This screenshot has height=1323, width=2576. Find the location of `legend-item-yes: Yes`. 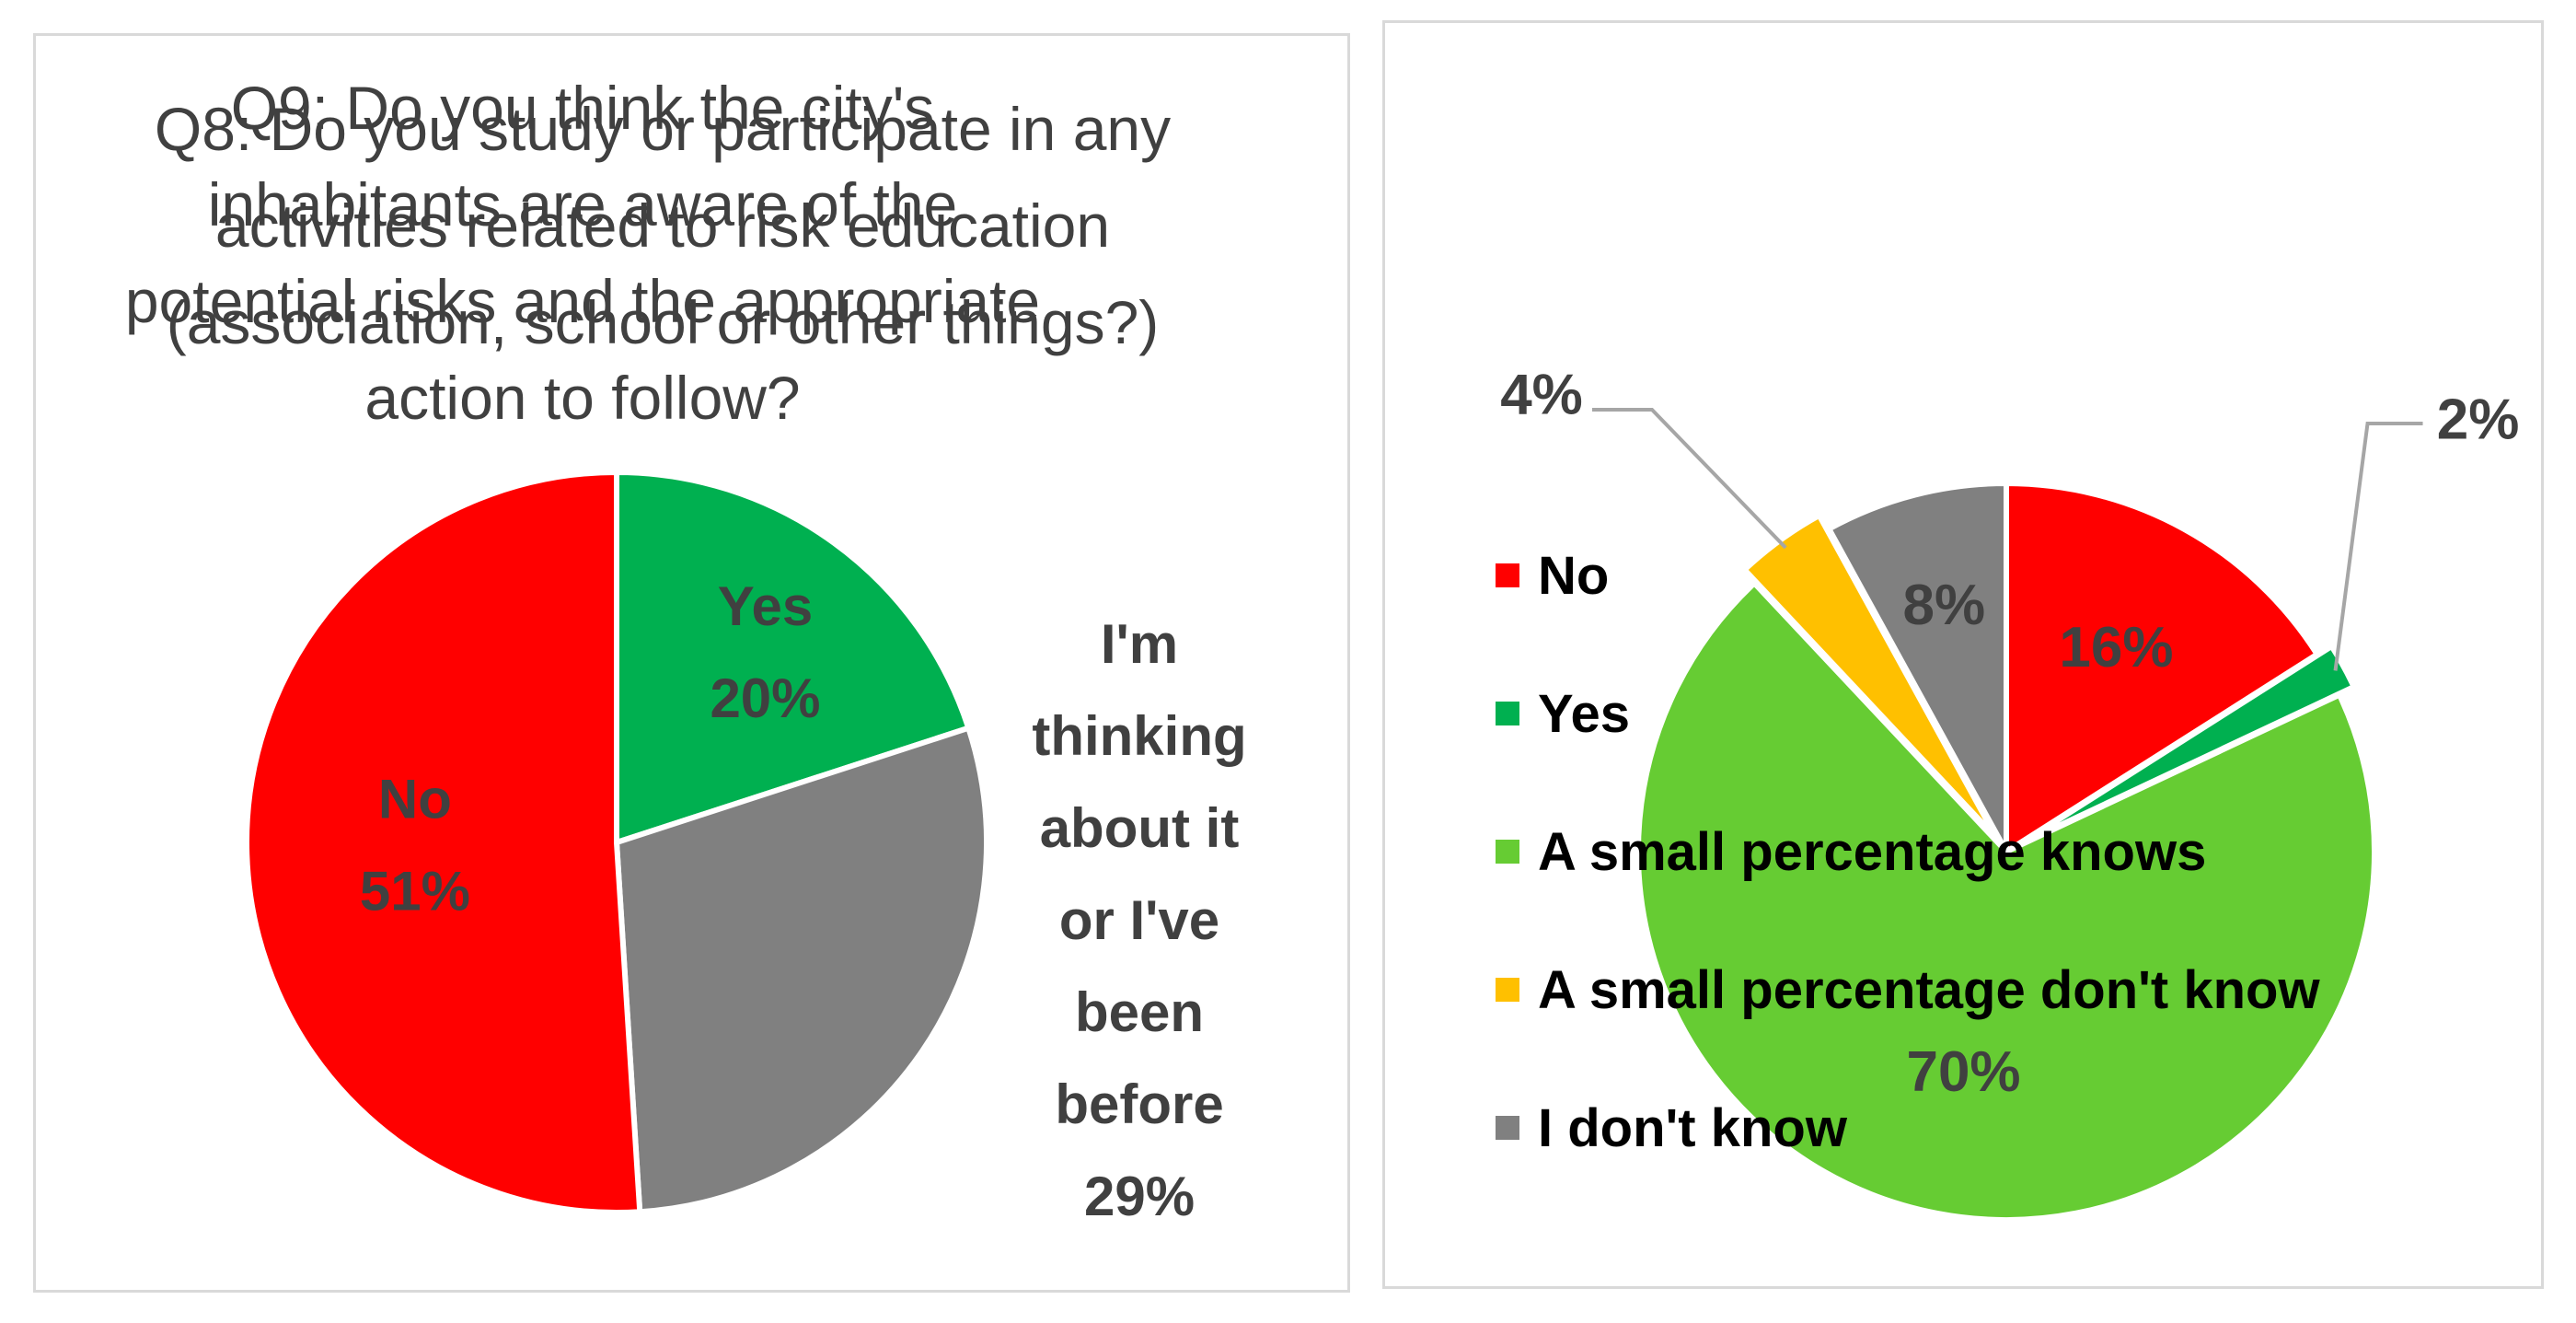

legend-item-yes: Yes is located at coordinates (1563, 713).